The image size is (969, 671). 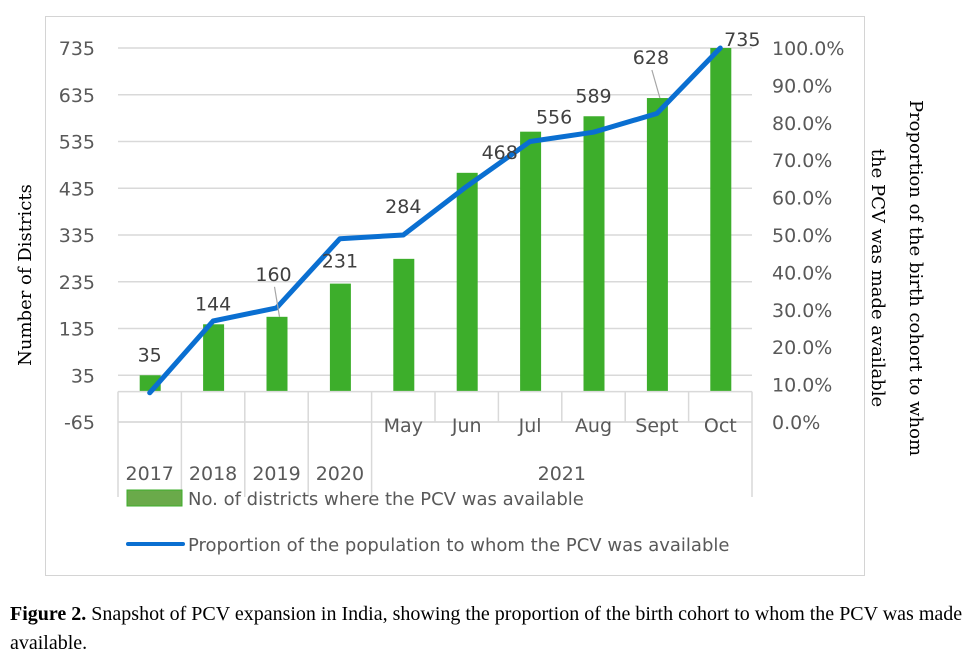 I want to click on left-tick-label: 735, so click(x=77, y=49).